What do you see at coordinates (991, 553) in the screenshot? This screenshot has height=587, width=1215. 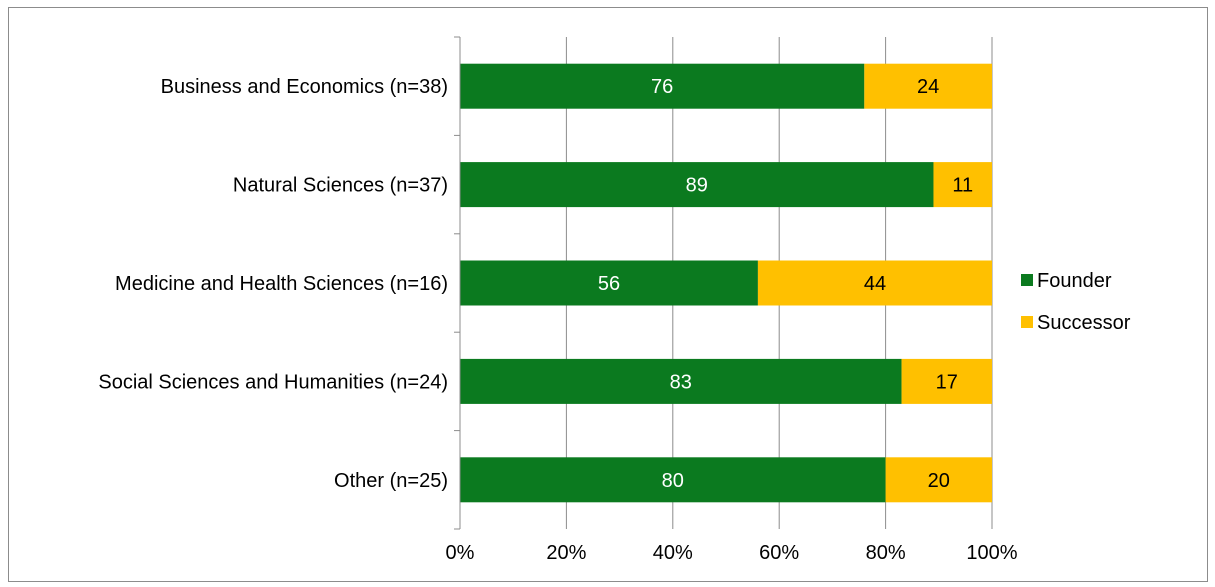 I see `x-tick-label: 100%` at bounding box center [991, 553].